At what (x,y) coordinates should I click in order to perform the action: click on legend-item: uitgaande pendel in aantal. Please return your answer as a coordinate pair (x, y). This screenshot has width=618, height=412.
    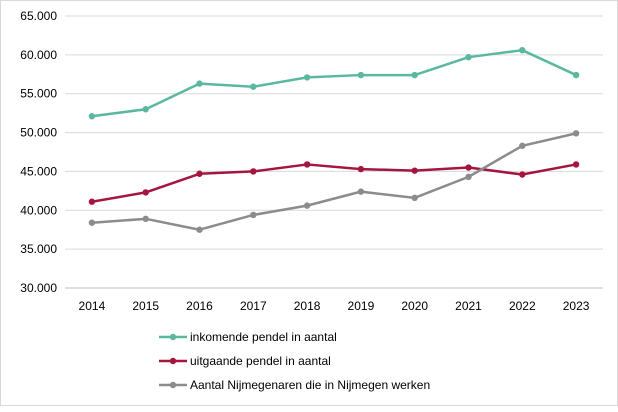
    Looking at the image, I should click on (245, 361).